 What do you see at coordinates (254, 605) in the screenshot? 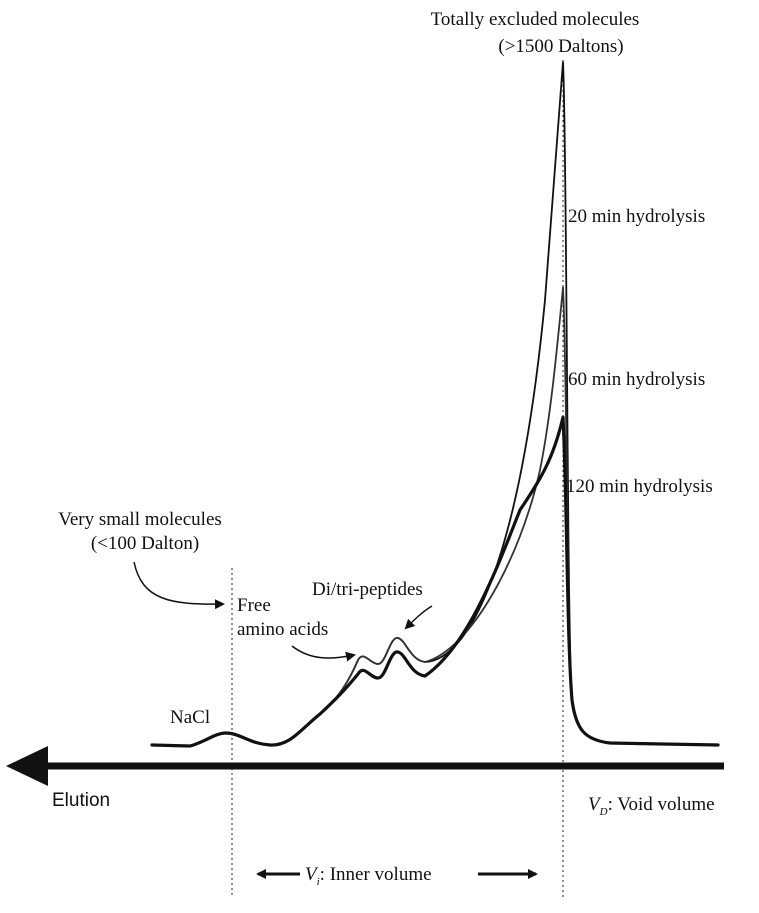
I see `free-amino-acids-label-line1: Free` at bounding box center [254, 605].